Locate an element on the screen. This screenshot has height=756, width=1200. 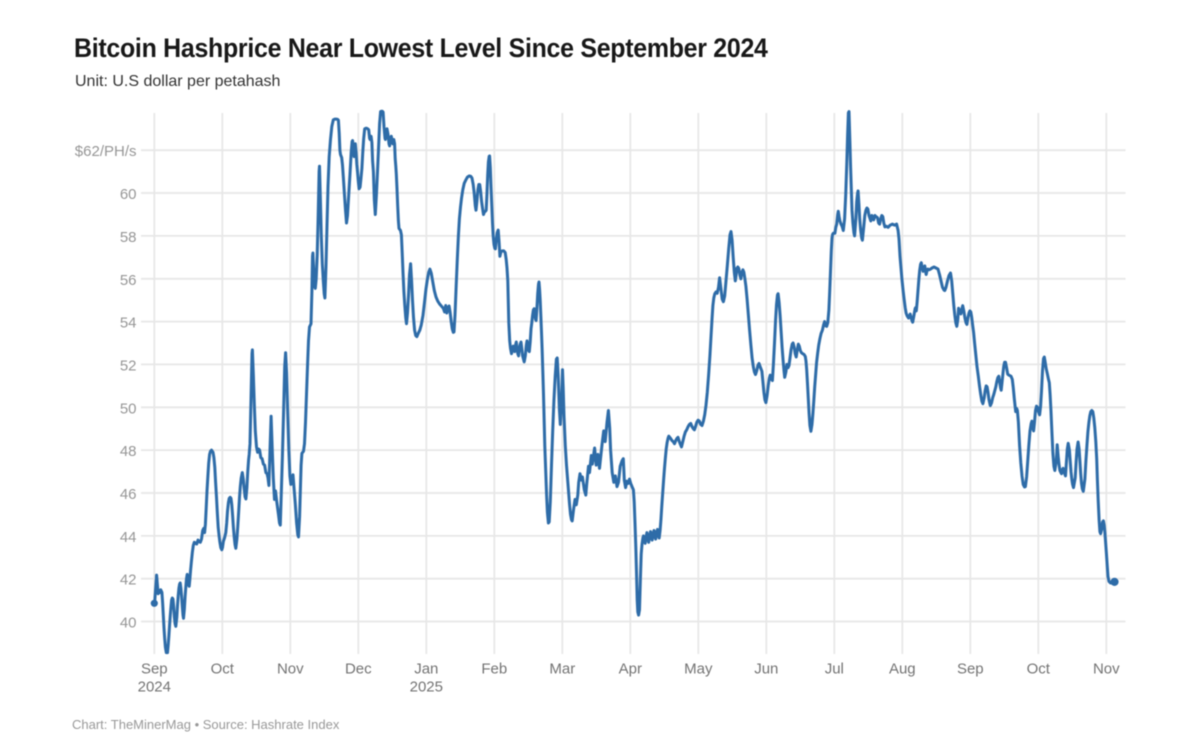
svg-text: 60 is located at coordinates (128, 194).